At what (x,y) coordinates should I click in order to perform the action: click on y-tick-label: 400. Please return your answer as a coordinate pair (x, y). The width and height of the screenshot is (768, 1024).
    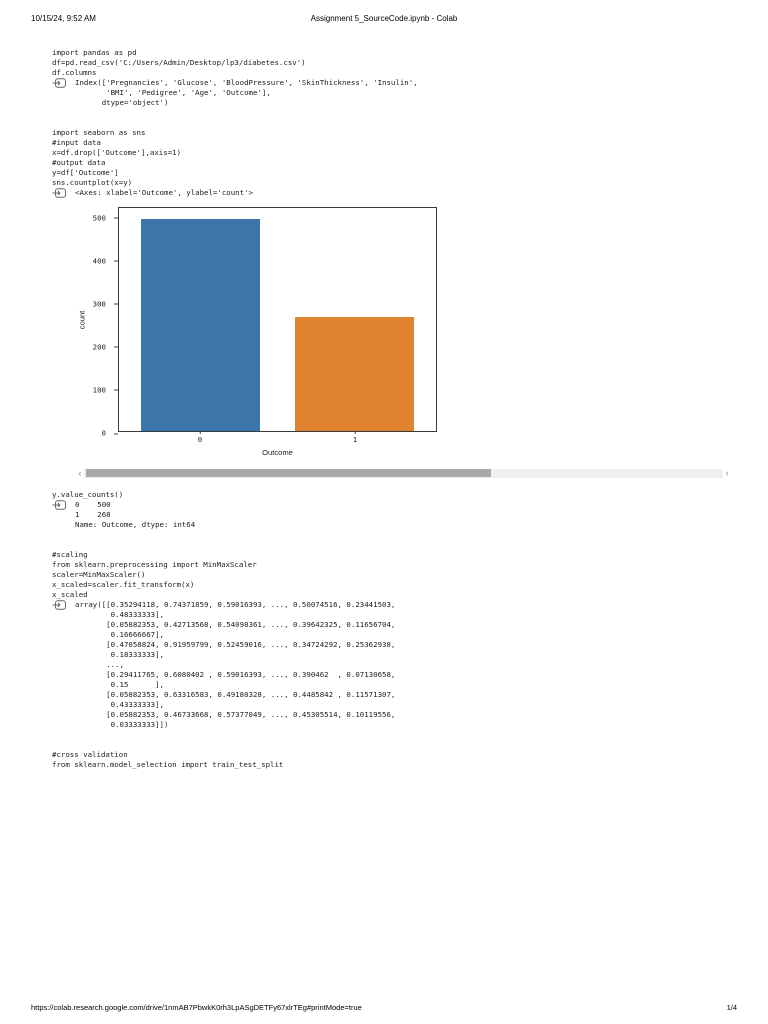
    Looking at the image, I should click on (105, 261).